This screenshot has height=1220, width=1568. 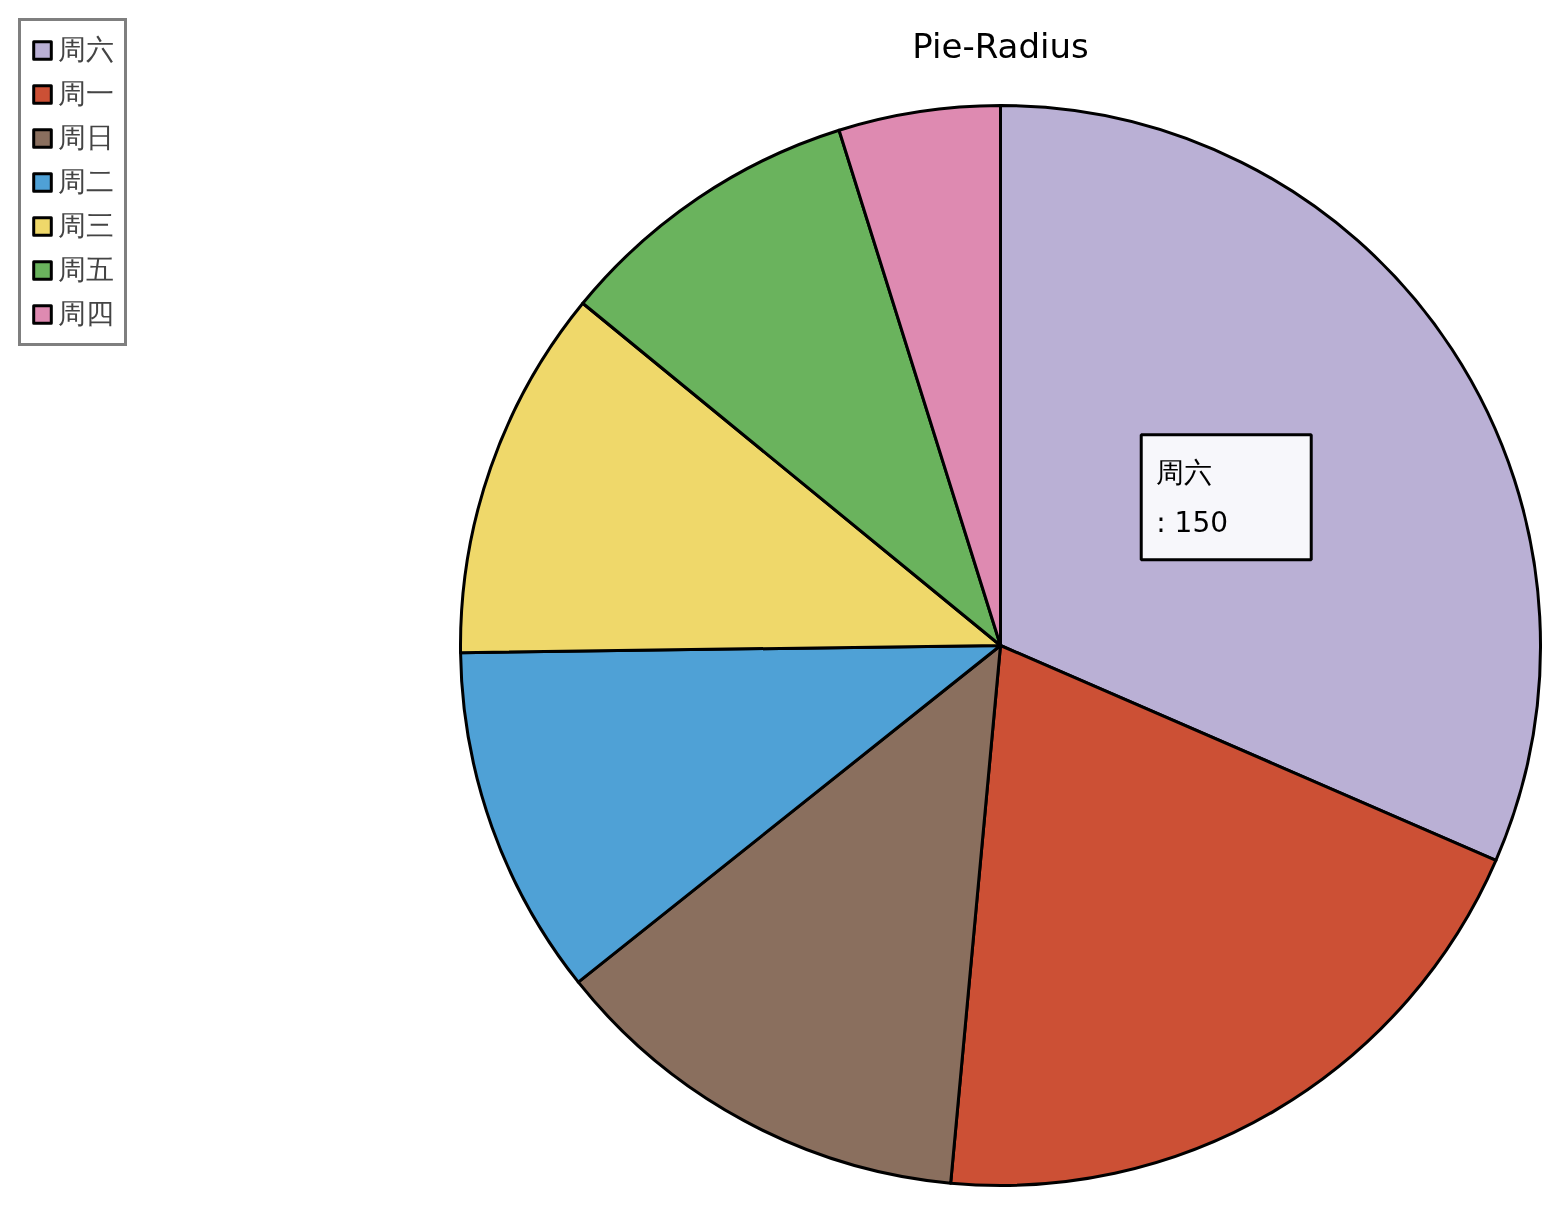 I want to click on legend-label: 周一, so click(x=86, y=94).